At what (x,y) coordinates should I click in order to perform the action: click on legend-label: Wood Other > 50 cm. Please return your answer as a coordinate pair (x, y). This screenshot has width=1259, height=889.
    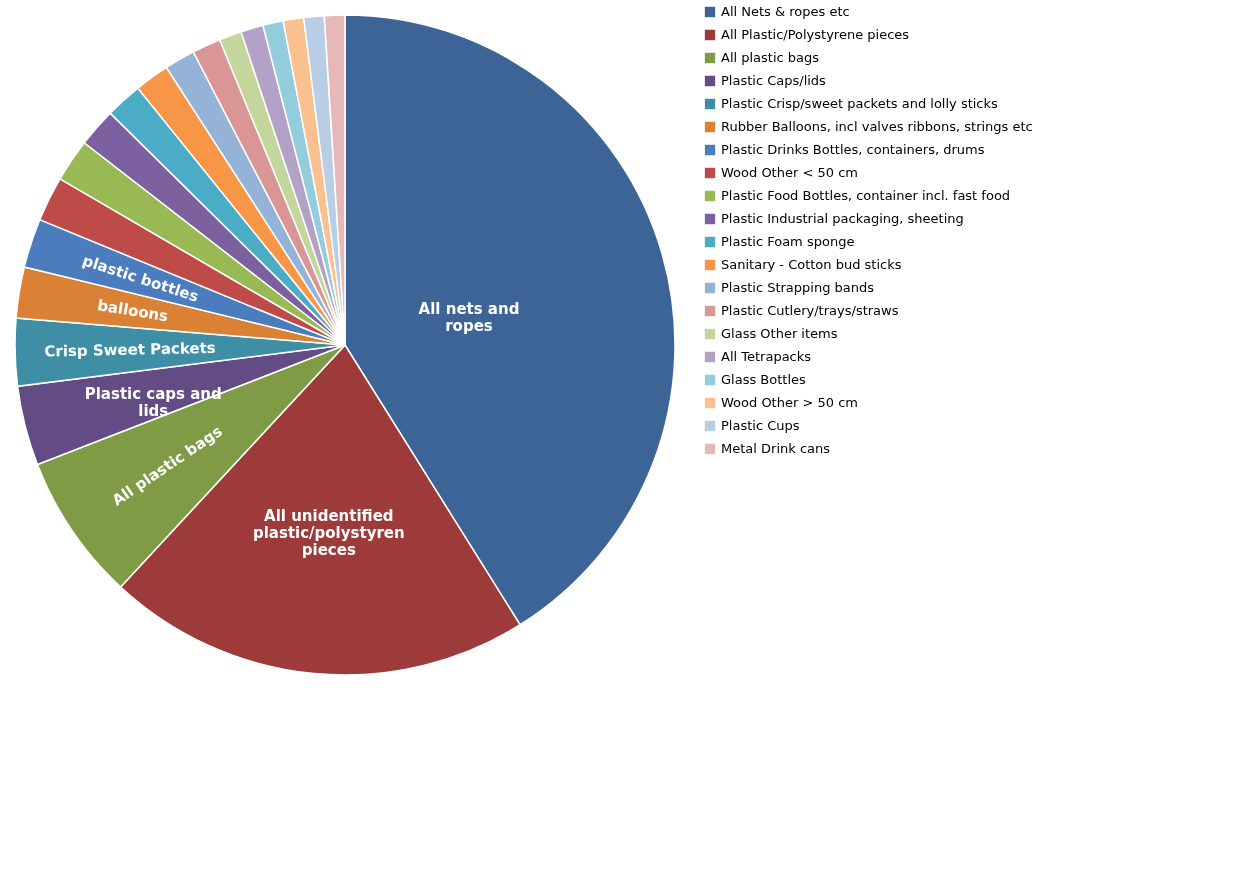
    Looking at the image, I should click on (789, 402).